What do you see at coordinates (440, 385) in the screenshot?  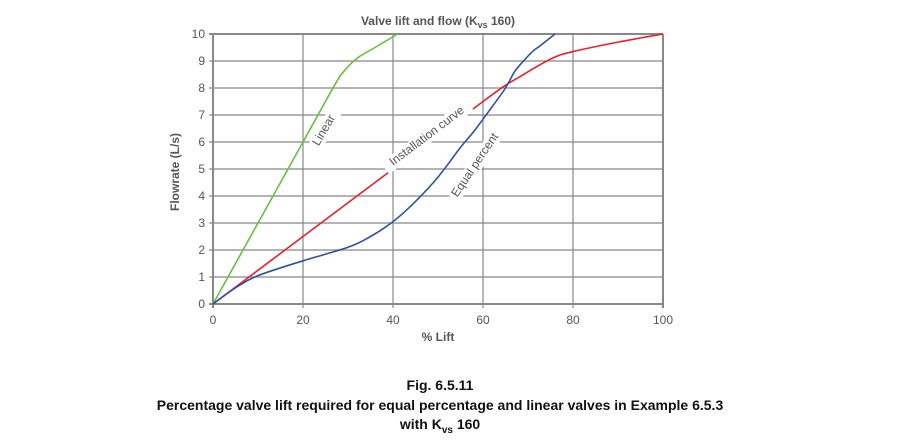 I see `figure-number: Fig. 6.5.11` at bounding box center [440, 385].